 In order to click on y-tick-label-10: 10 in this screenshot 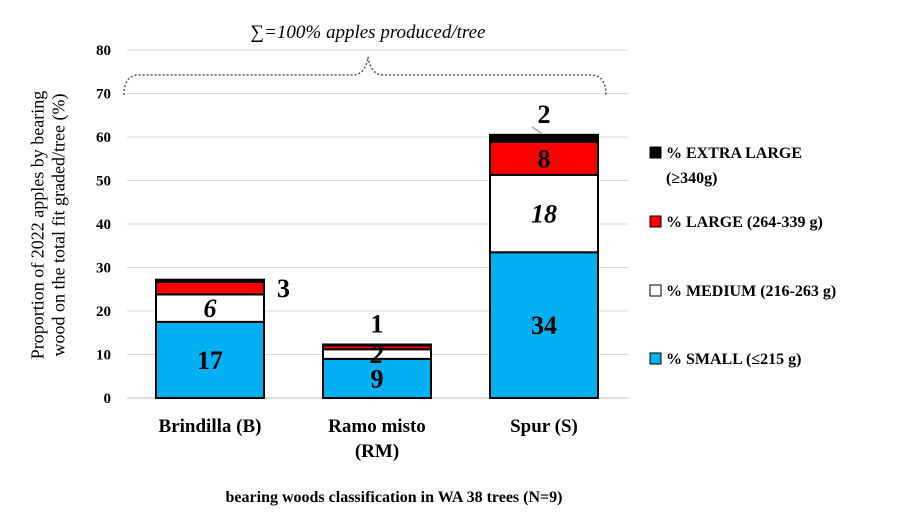, I will do `click(103, 356)`.